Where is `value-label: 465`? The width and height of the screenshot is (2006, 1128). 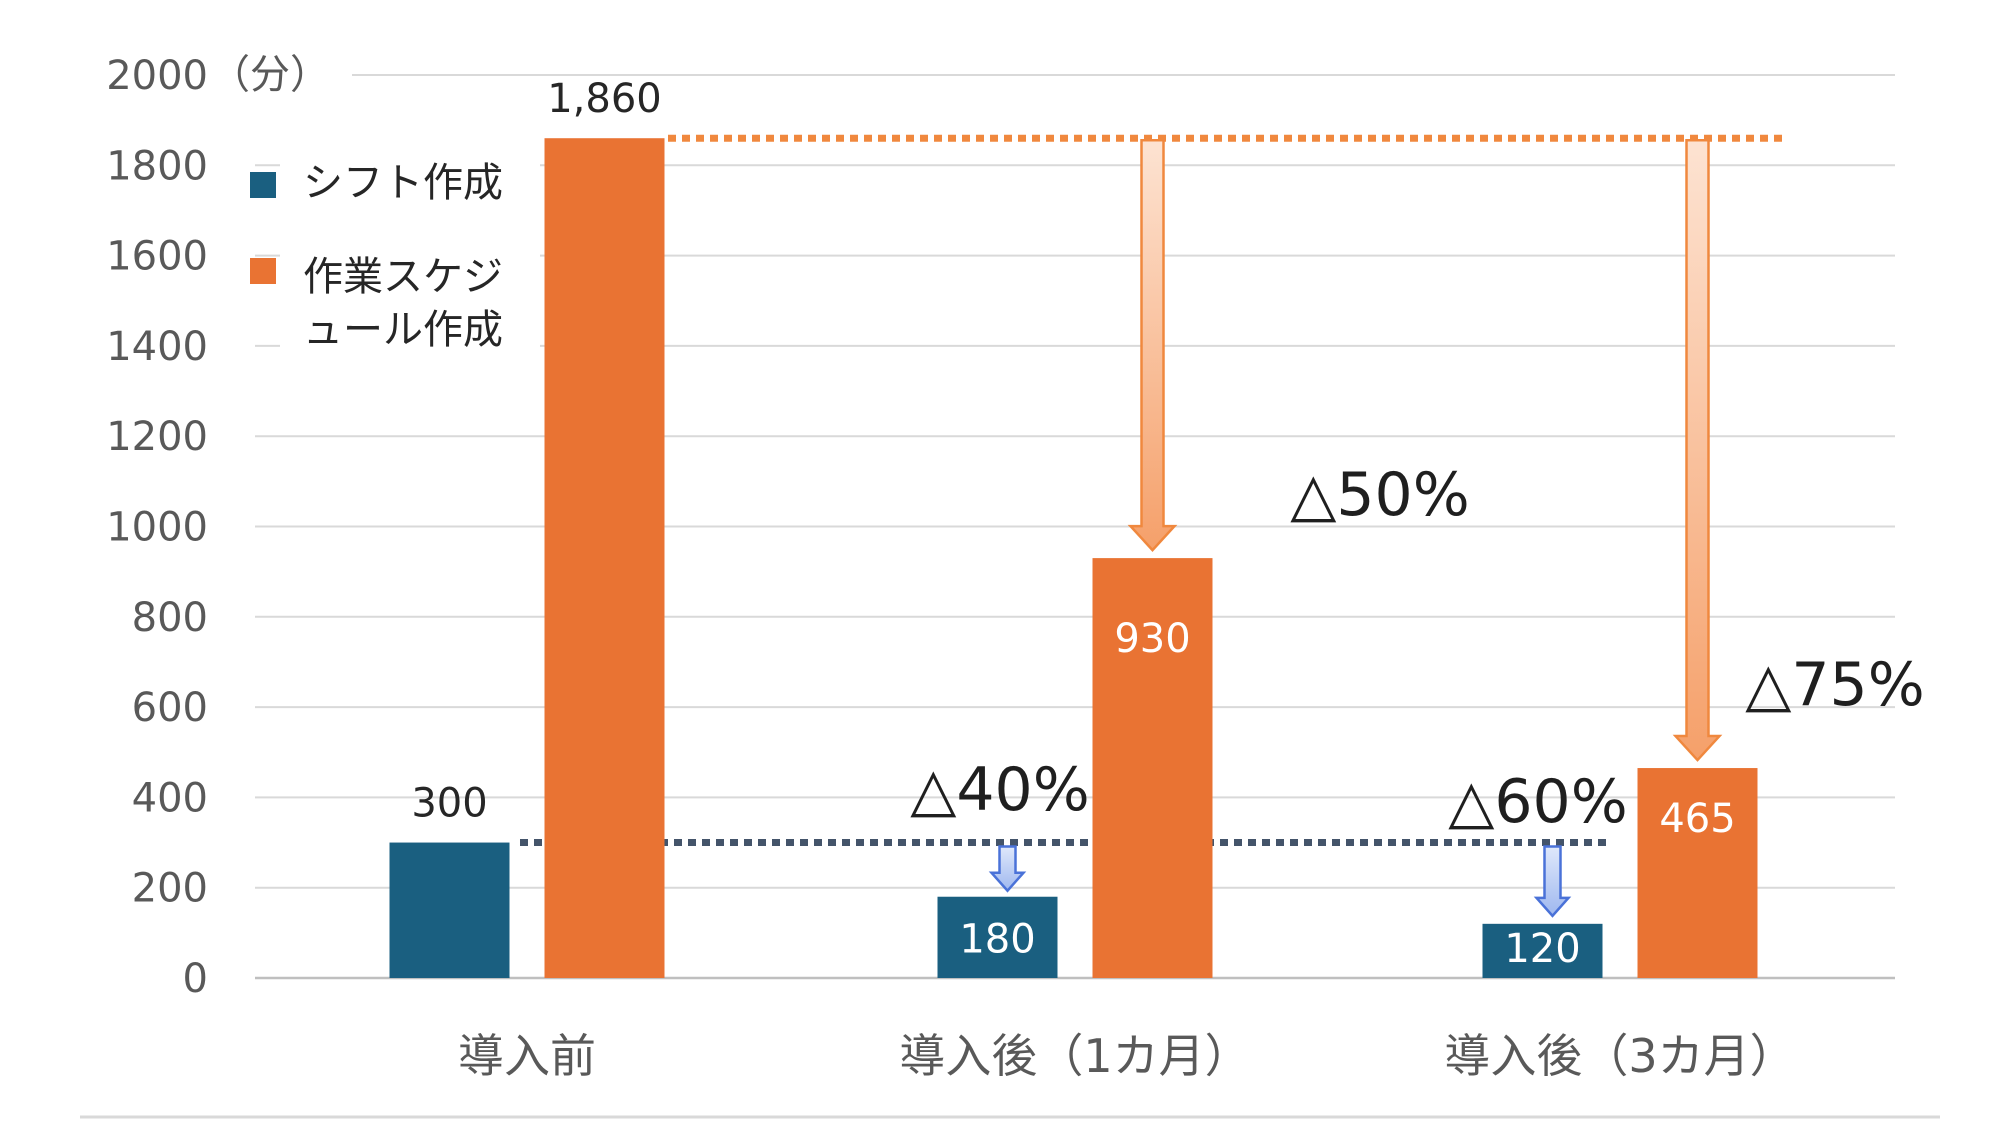
value-label: 465 is located at coordinates (1697, 819).